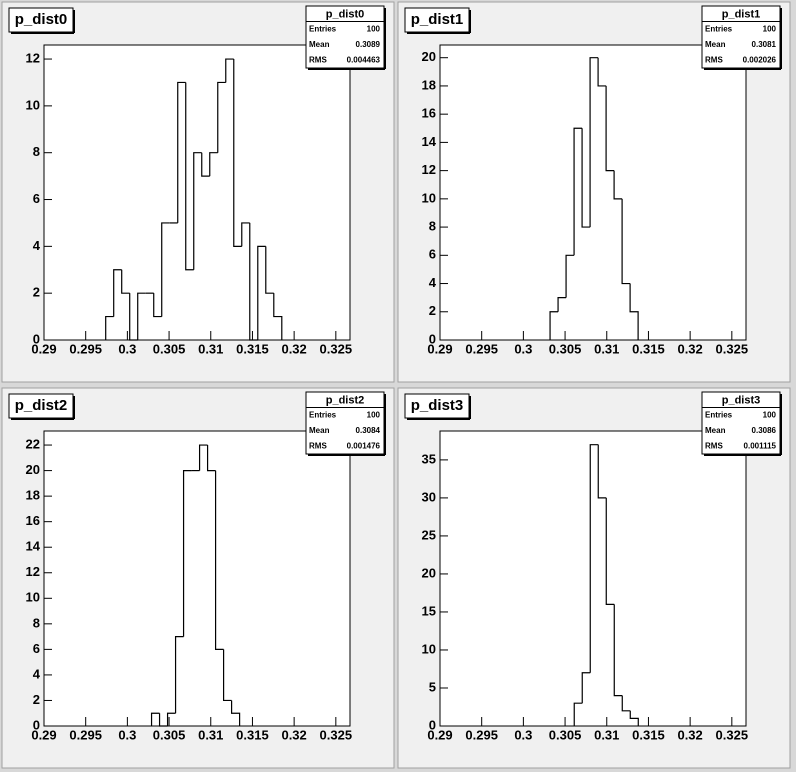 The width and height of the screenshot is (796, 772). What do you see at coordinates (364, 445) in the screenshot?
I see `stats-value: 0.001476` at bounding box center [364, 445].